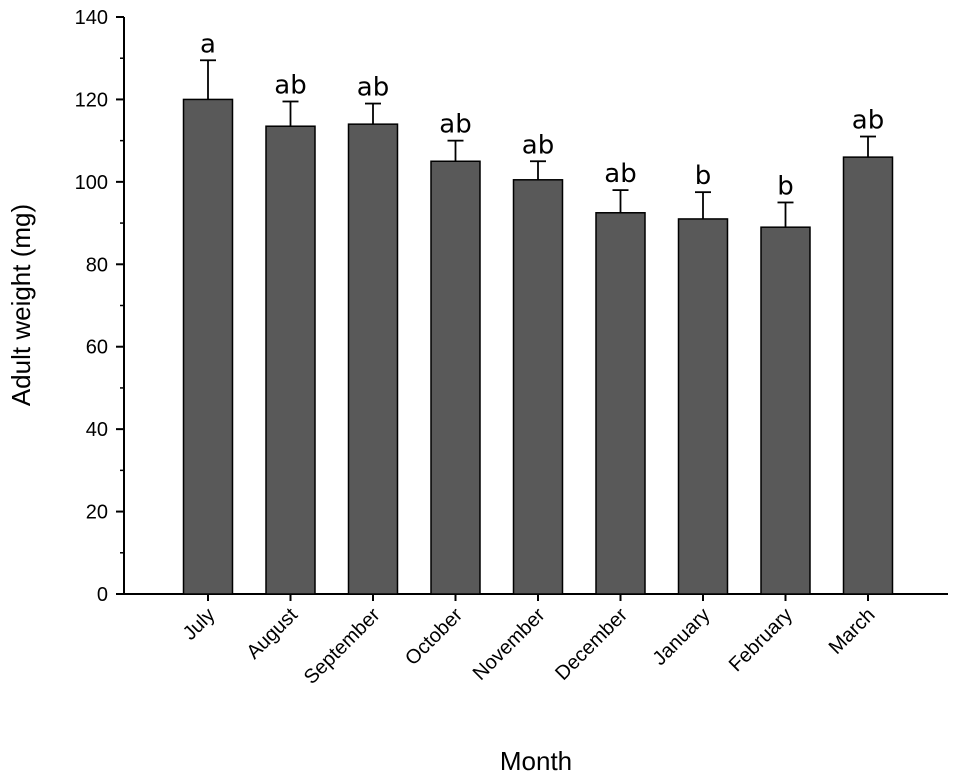 This screenshot has height=779, width=955. Describe the element at coordinates (785, 410) in the screenshot. I see `bar-february` at that location.